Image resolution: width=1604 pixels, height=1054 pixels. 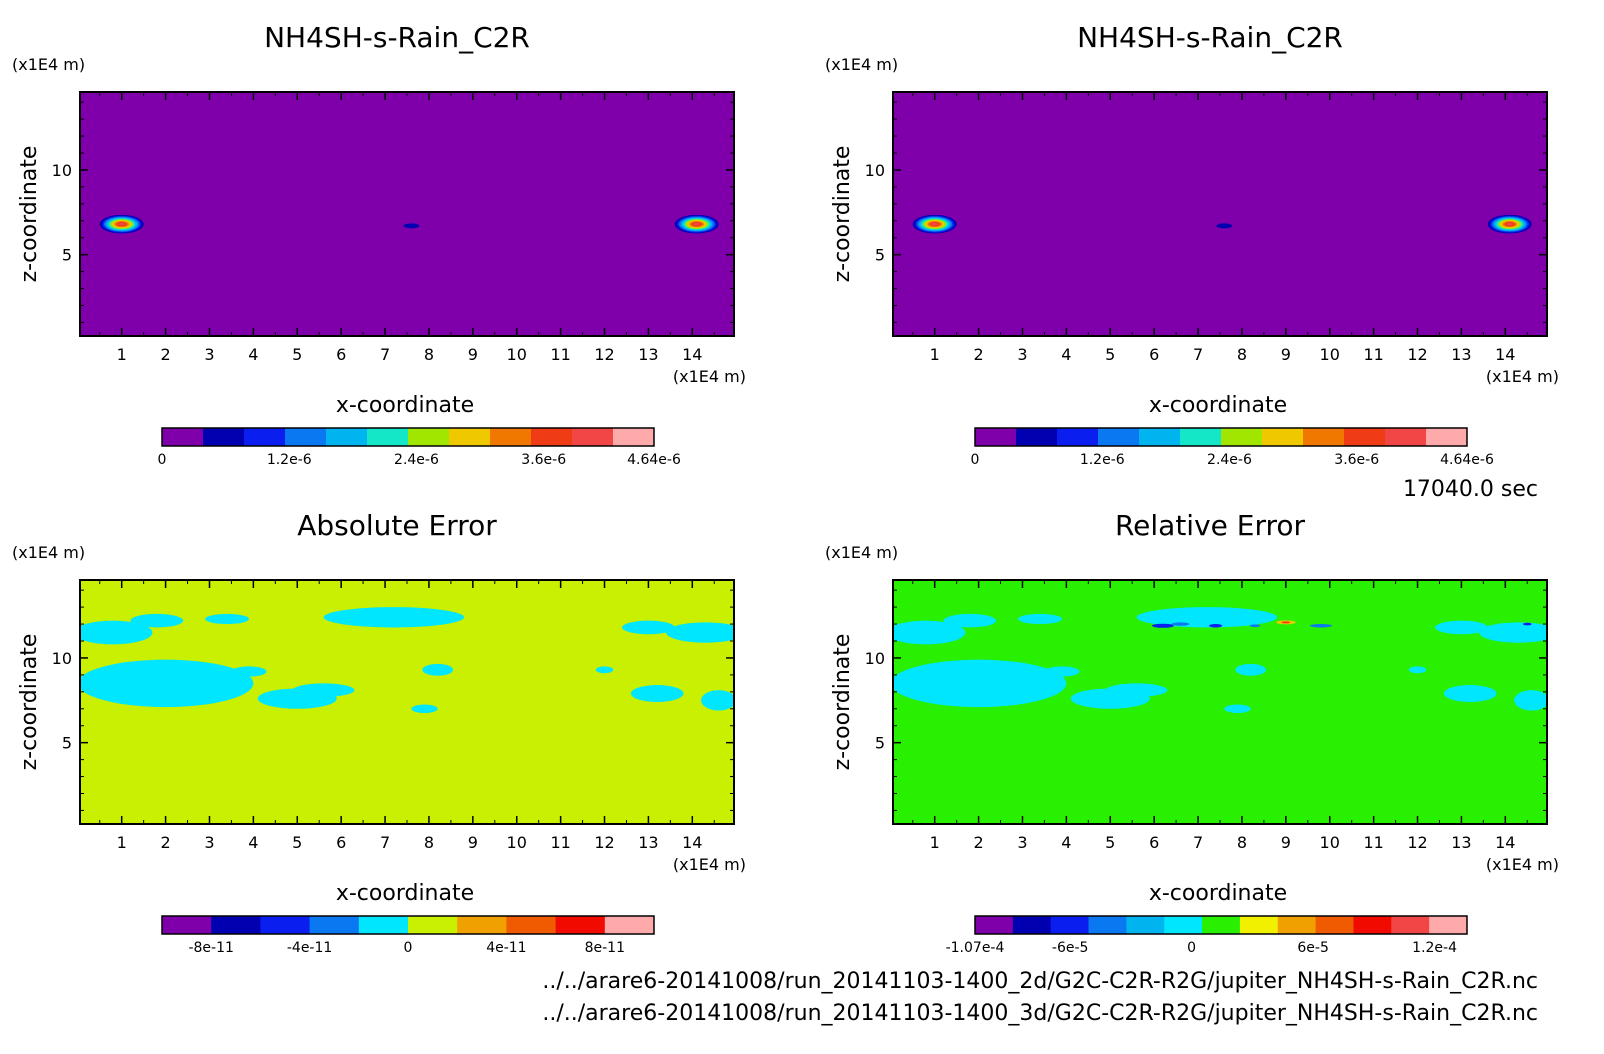 I want to click on x-tick-label: 7, so click(x=1198, y=842).